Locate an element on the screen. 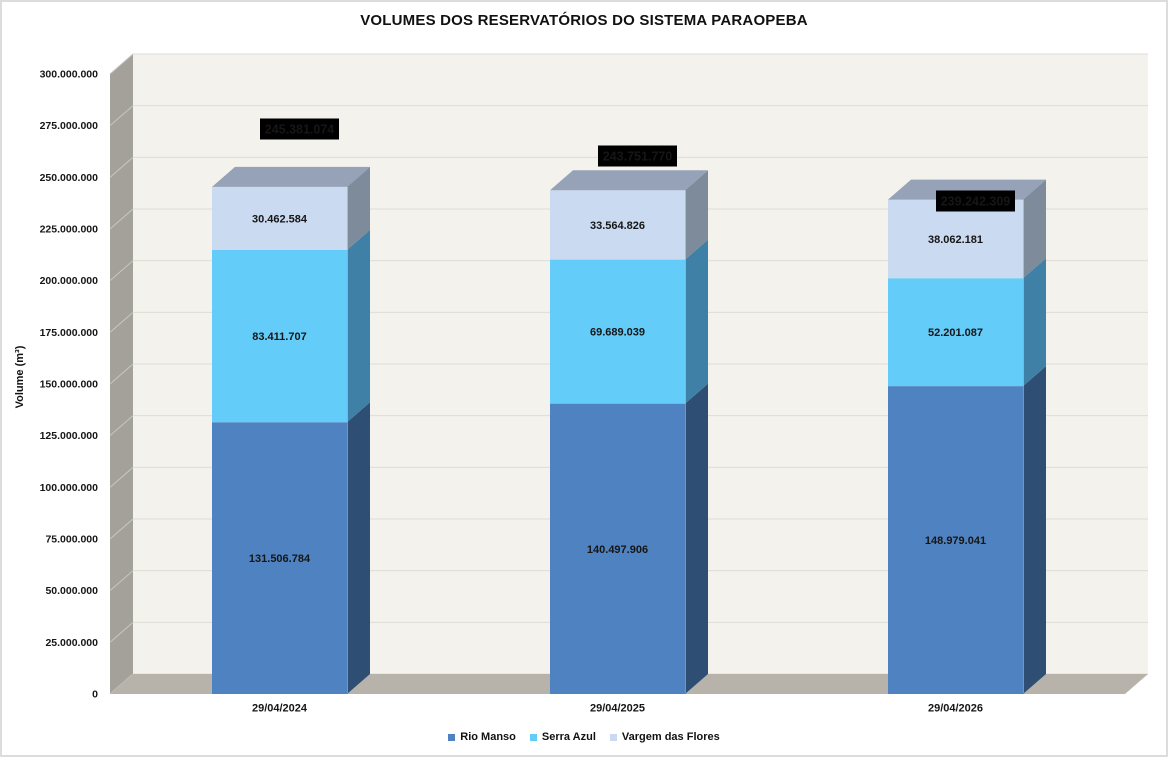 The width and height of the screenshot is (1168, 757). segment-value-label: 140.497.906 is located at coordinates (617, 550).